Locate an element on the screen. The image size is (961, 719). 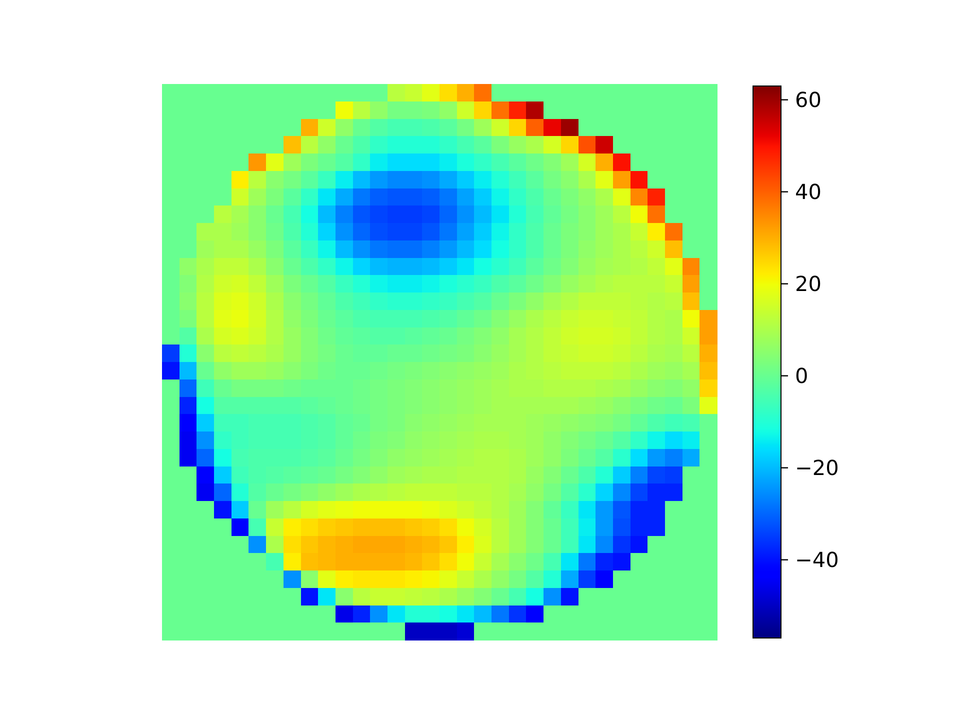
color-bar-label: 20 is located at coordinates (808, 284).